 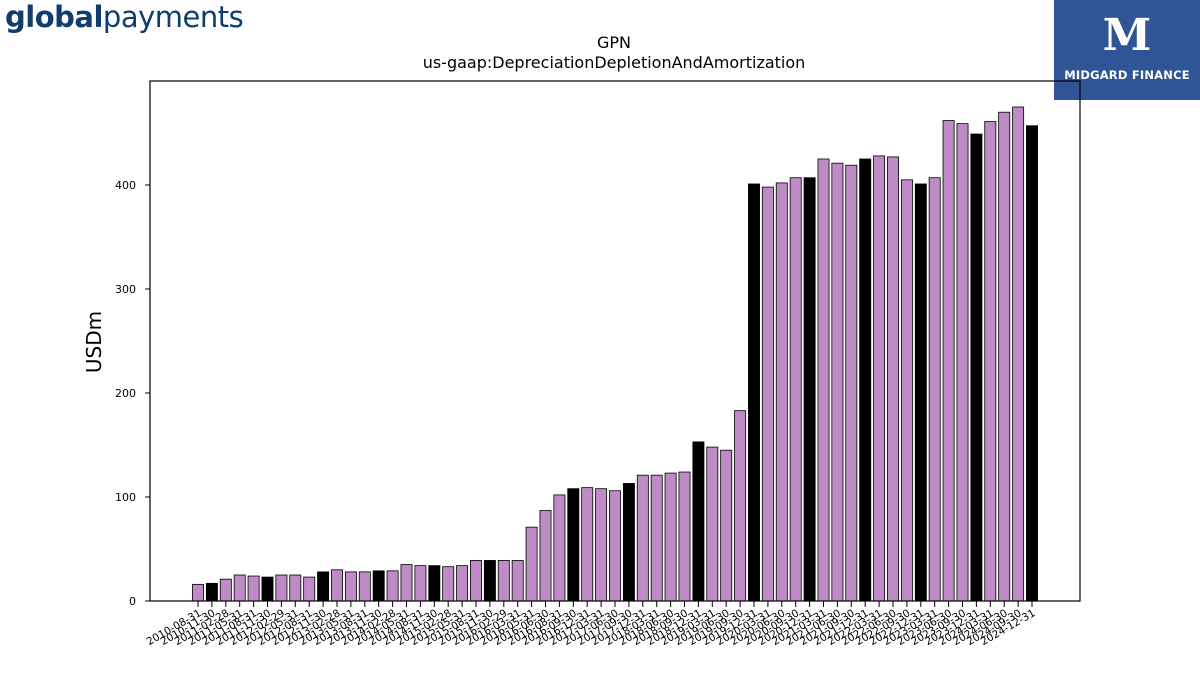 What do you see at coordinates (125, 185) in the screenshot?
I see `y-tick-label: 400` at bounding box center [125, 185].